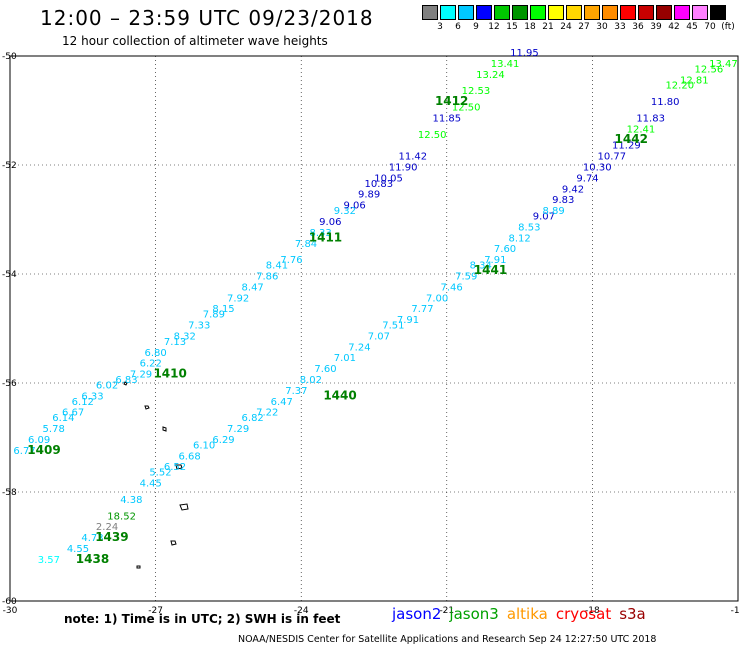 This screenshot has width=740, height=650. What do you see at coordinates (253, 418) in the screenshot?
I see `wave-height-label: 6.82` at bounding box center [253, 418].